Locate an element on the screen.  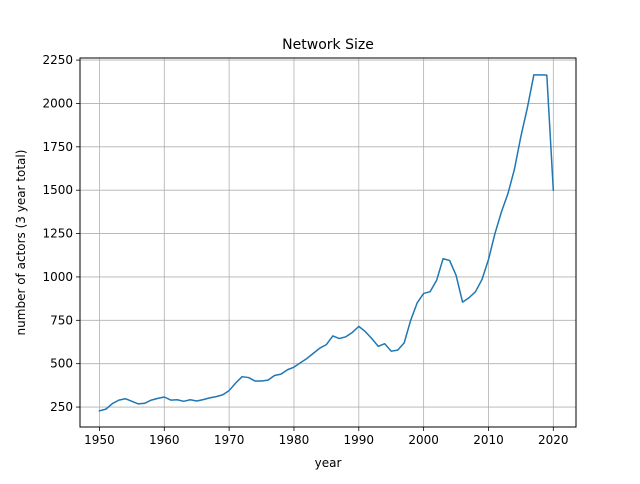
x-axis-label: year is located at coordinates (328, 463).